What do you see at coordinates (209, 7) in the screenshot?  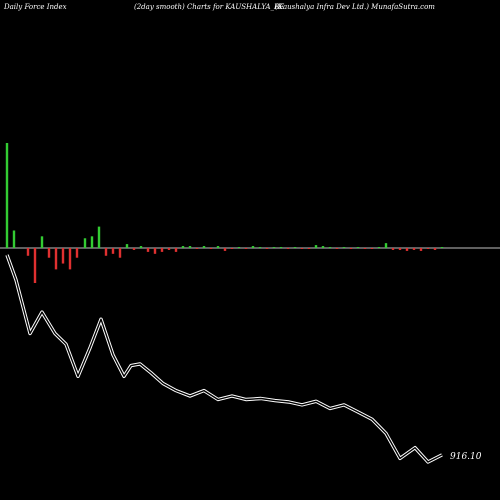 I see `header-center: (2day smooth) Charts for KAUSHALYA_BE` at bounding box center [209, 7].